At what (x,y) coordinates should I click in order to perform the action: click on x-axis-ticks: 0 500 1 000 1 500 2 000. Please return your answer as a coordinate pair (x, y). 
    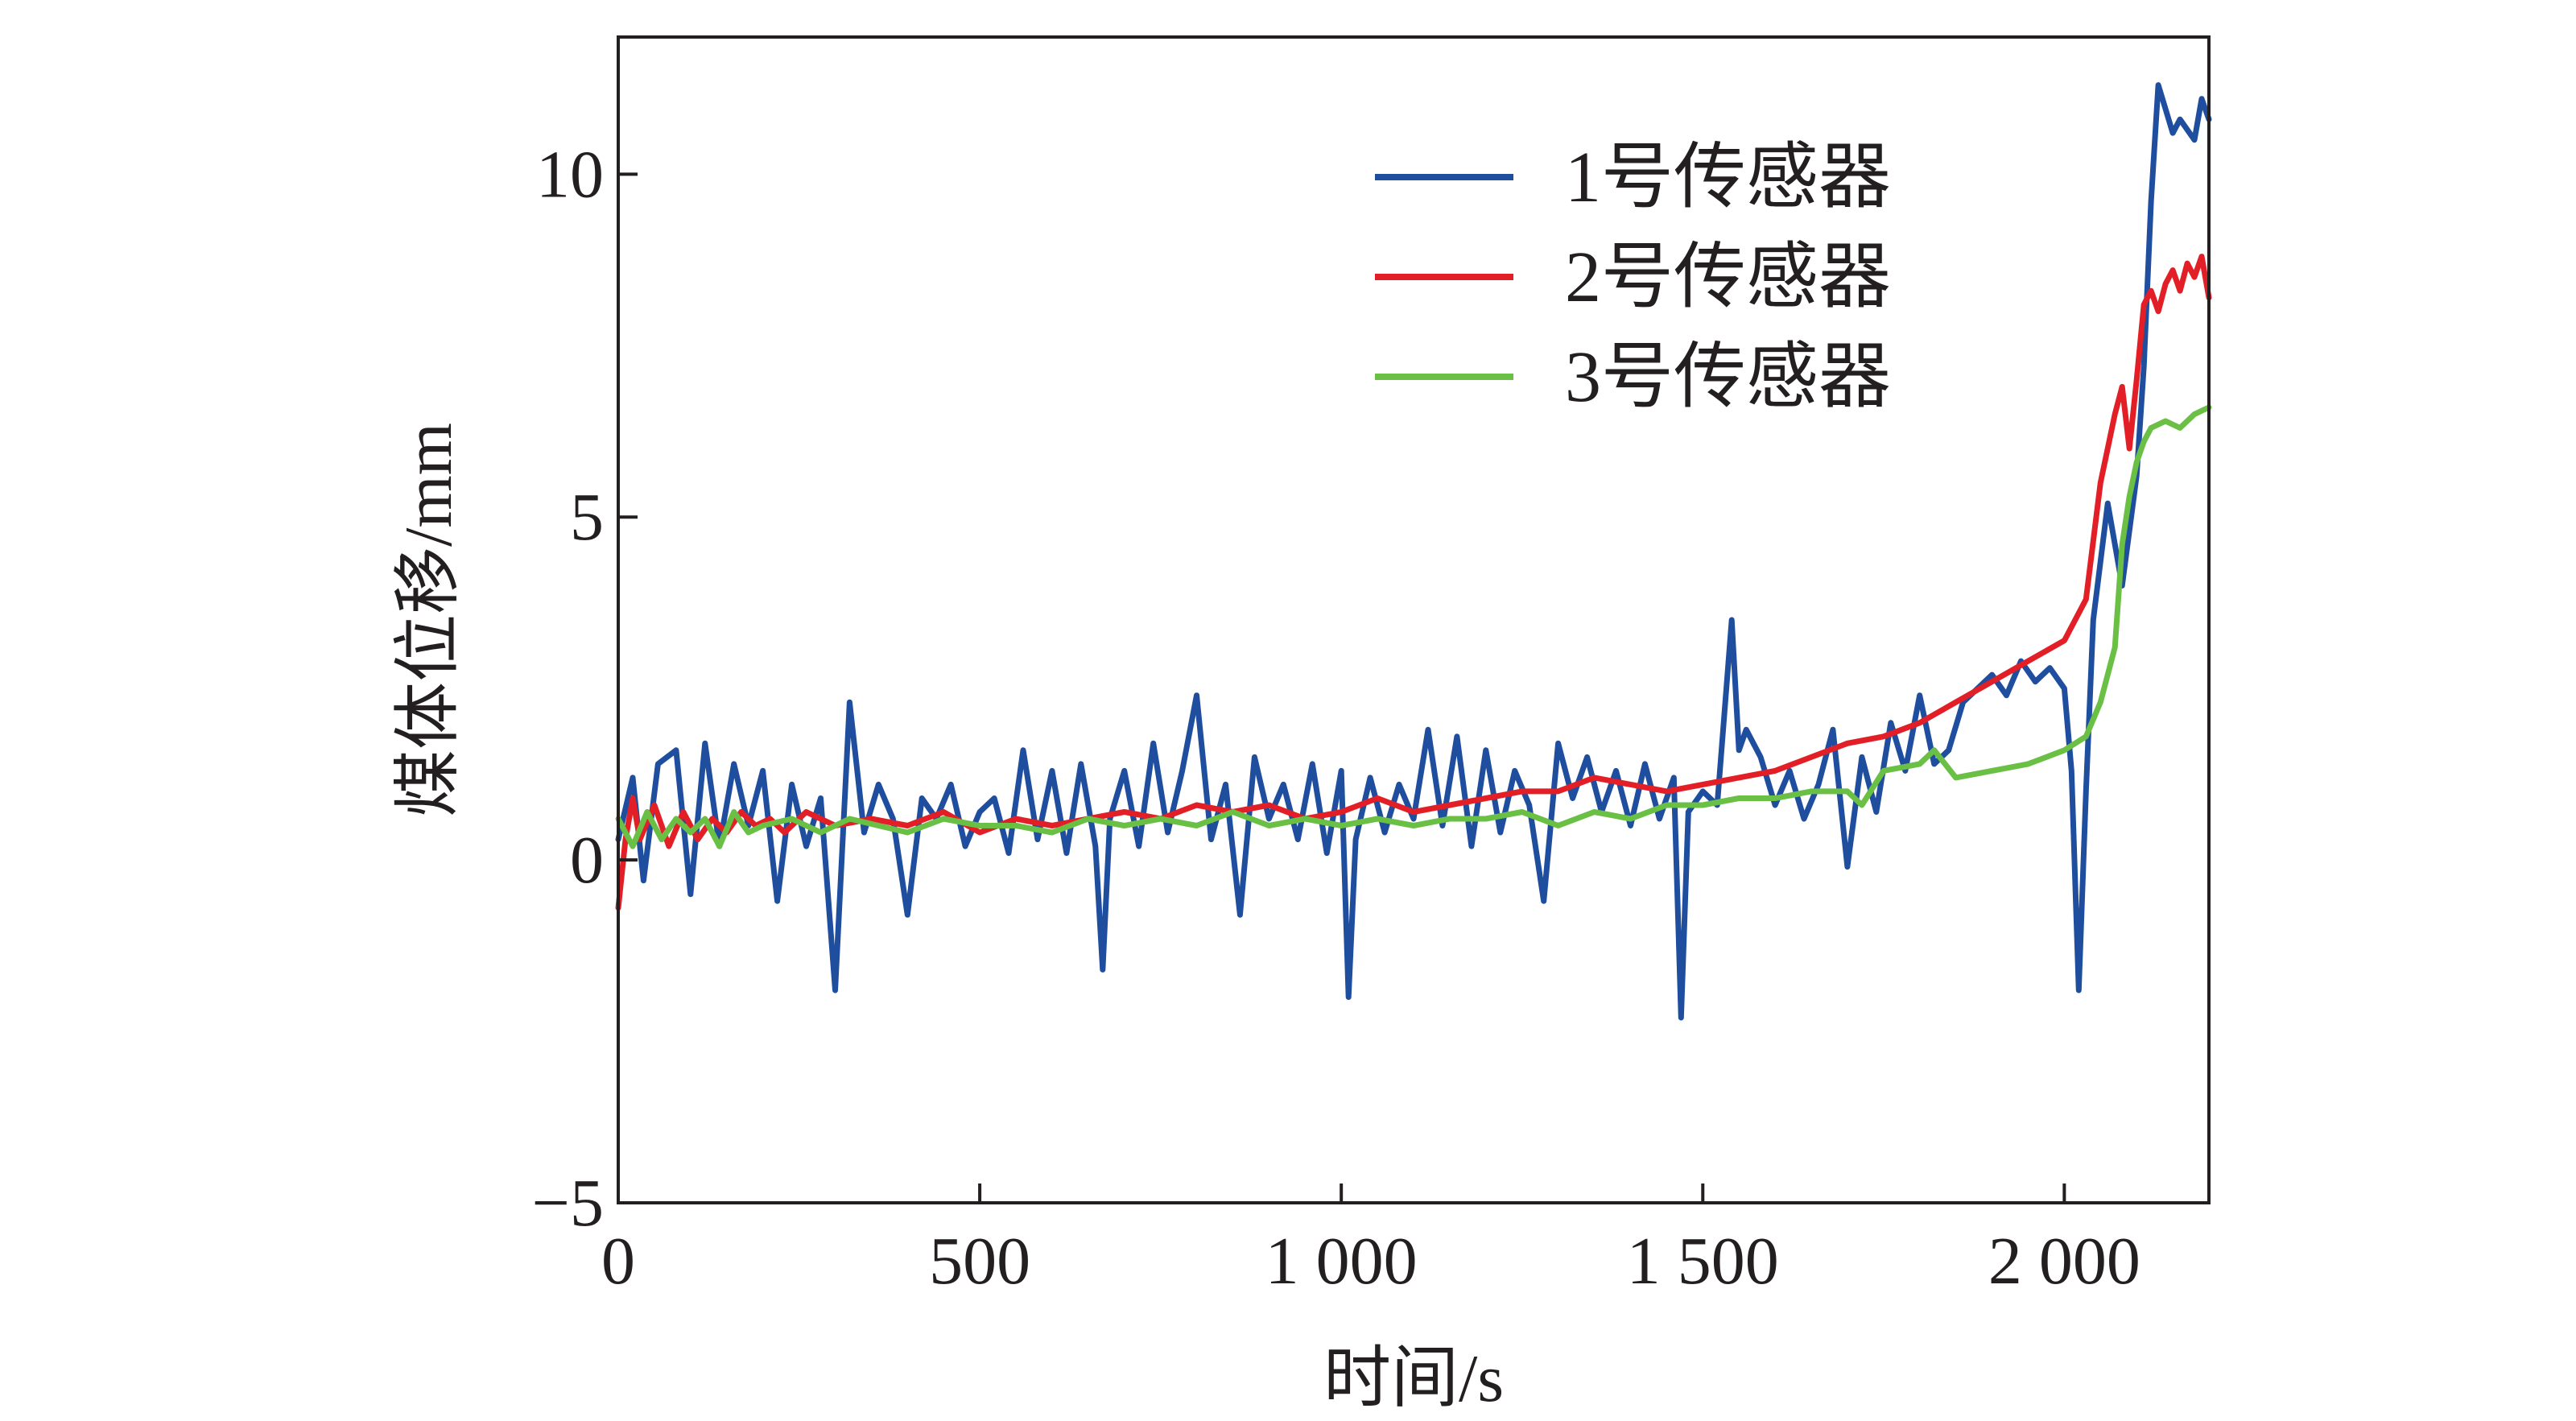
    Looking at the image, I should click on (1370, 1241).